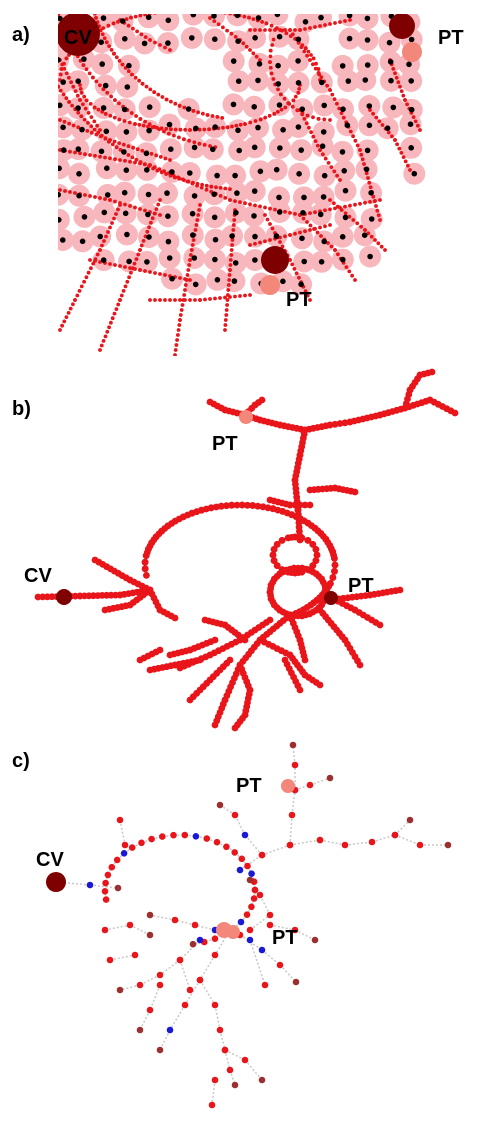 This screenshot has width=491, height=1125. I want to click on hepatocyte, so click(367, 22).